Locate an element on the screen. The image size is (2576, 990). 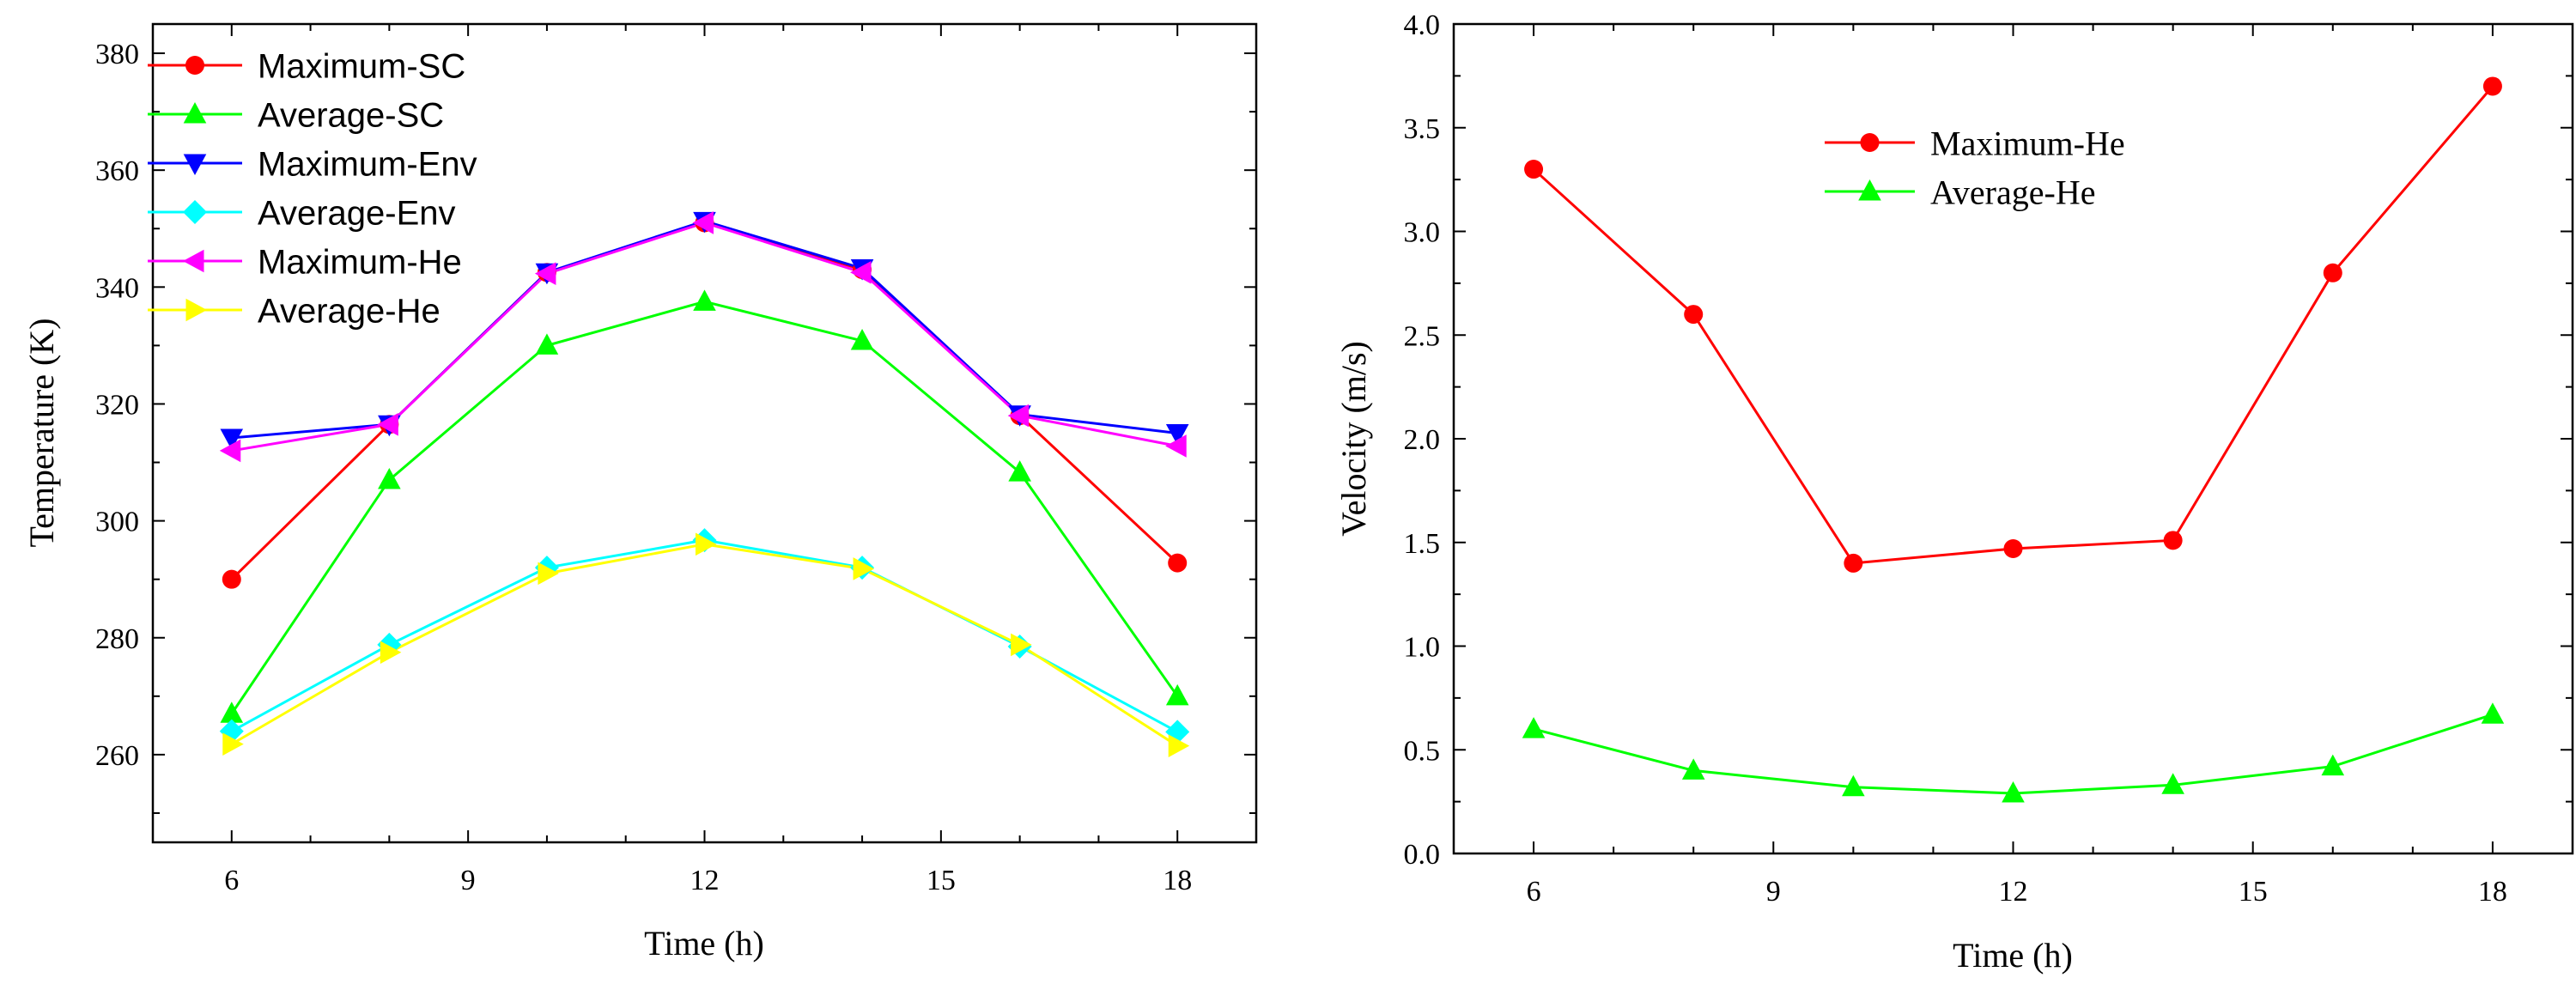
legend-marker-maximum-env is located at coordinates (195, 165).